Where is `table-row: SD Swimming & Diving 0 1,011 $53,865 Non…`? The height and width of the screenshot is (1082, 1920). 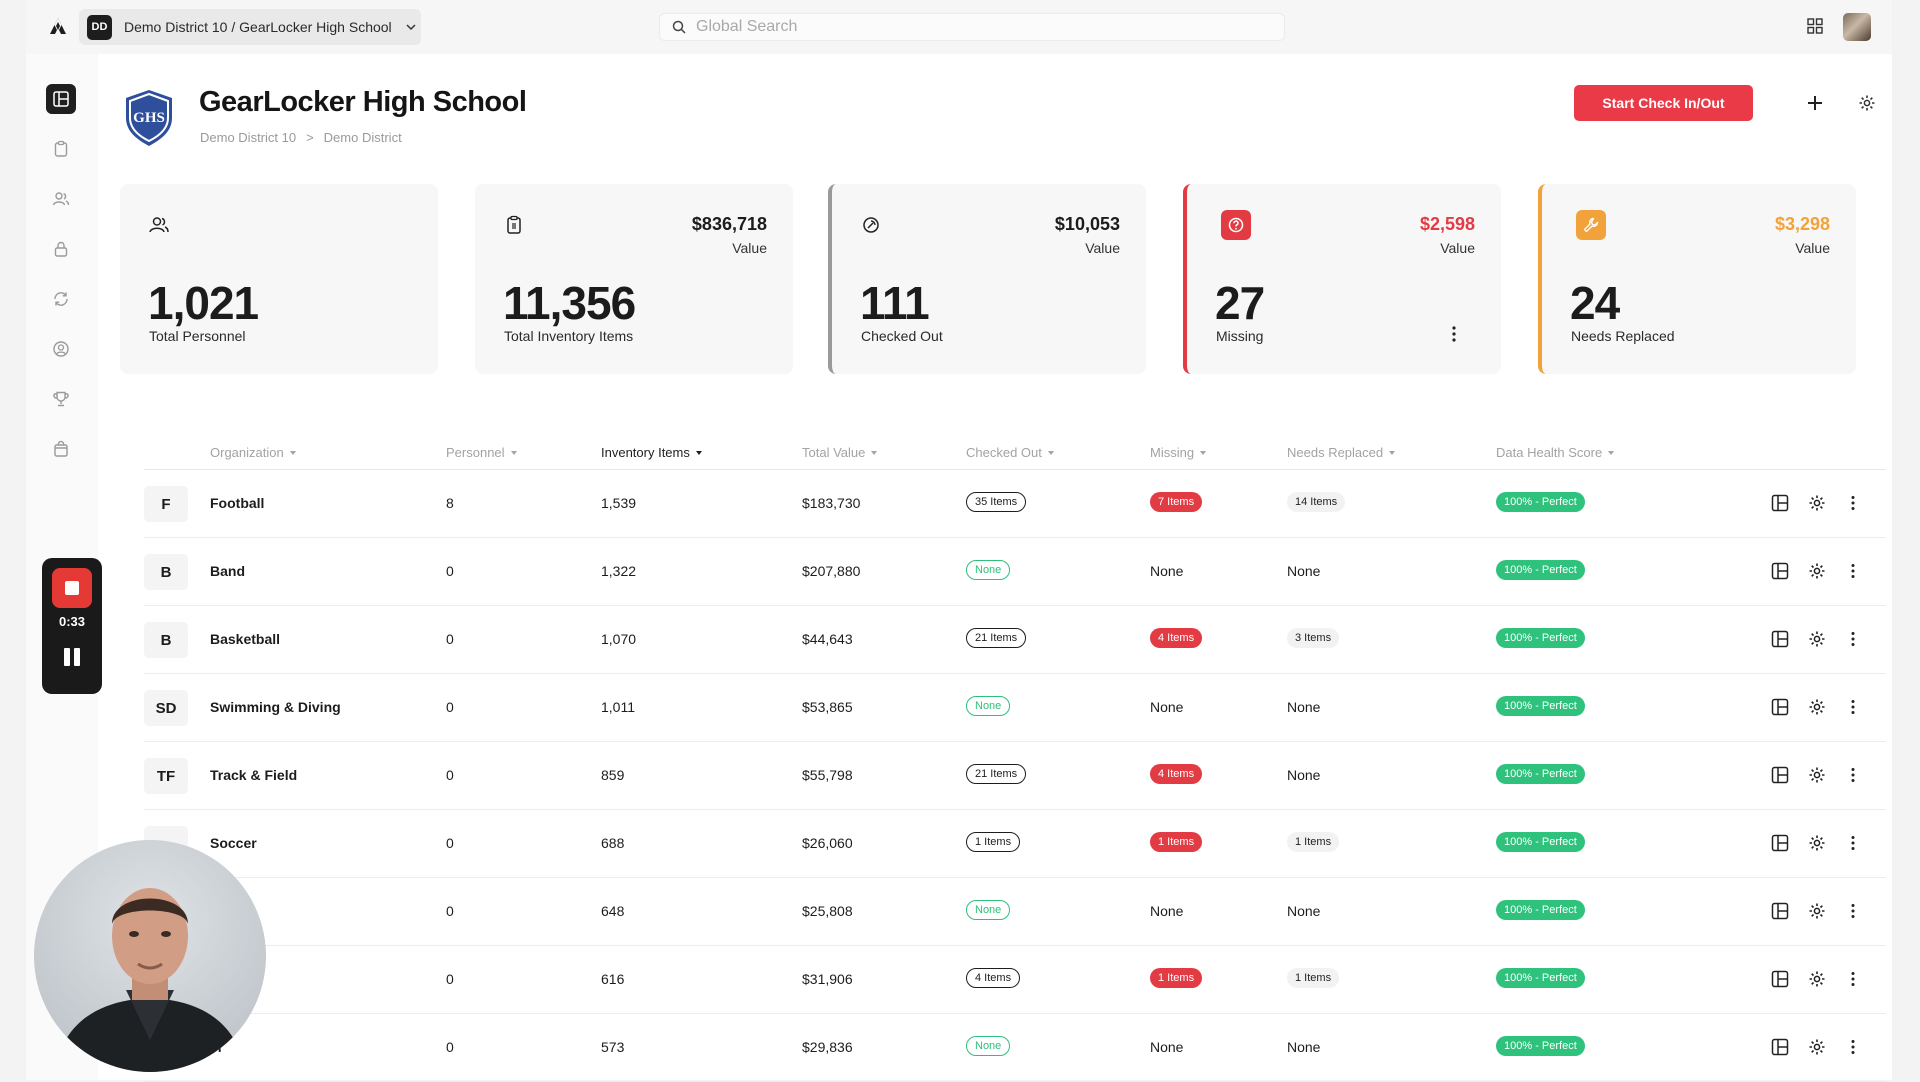 table-row: SD Swimming & Diving 0 1,011 $53,865 Non… is located at coordinates (1015, 708).